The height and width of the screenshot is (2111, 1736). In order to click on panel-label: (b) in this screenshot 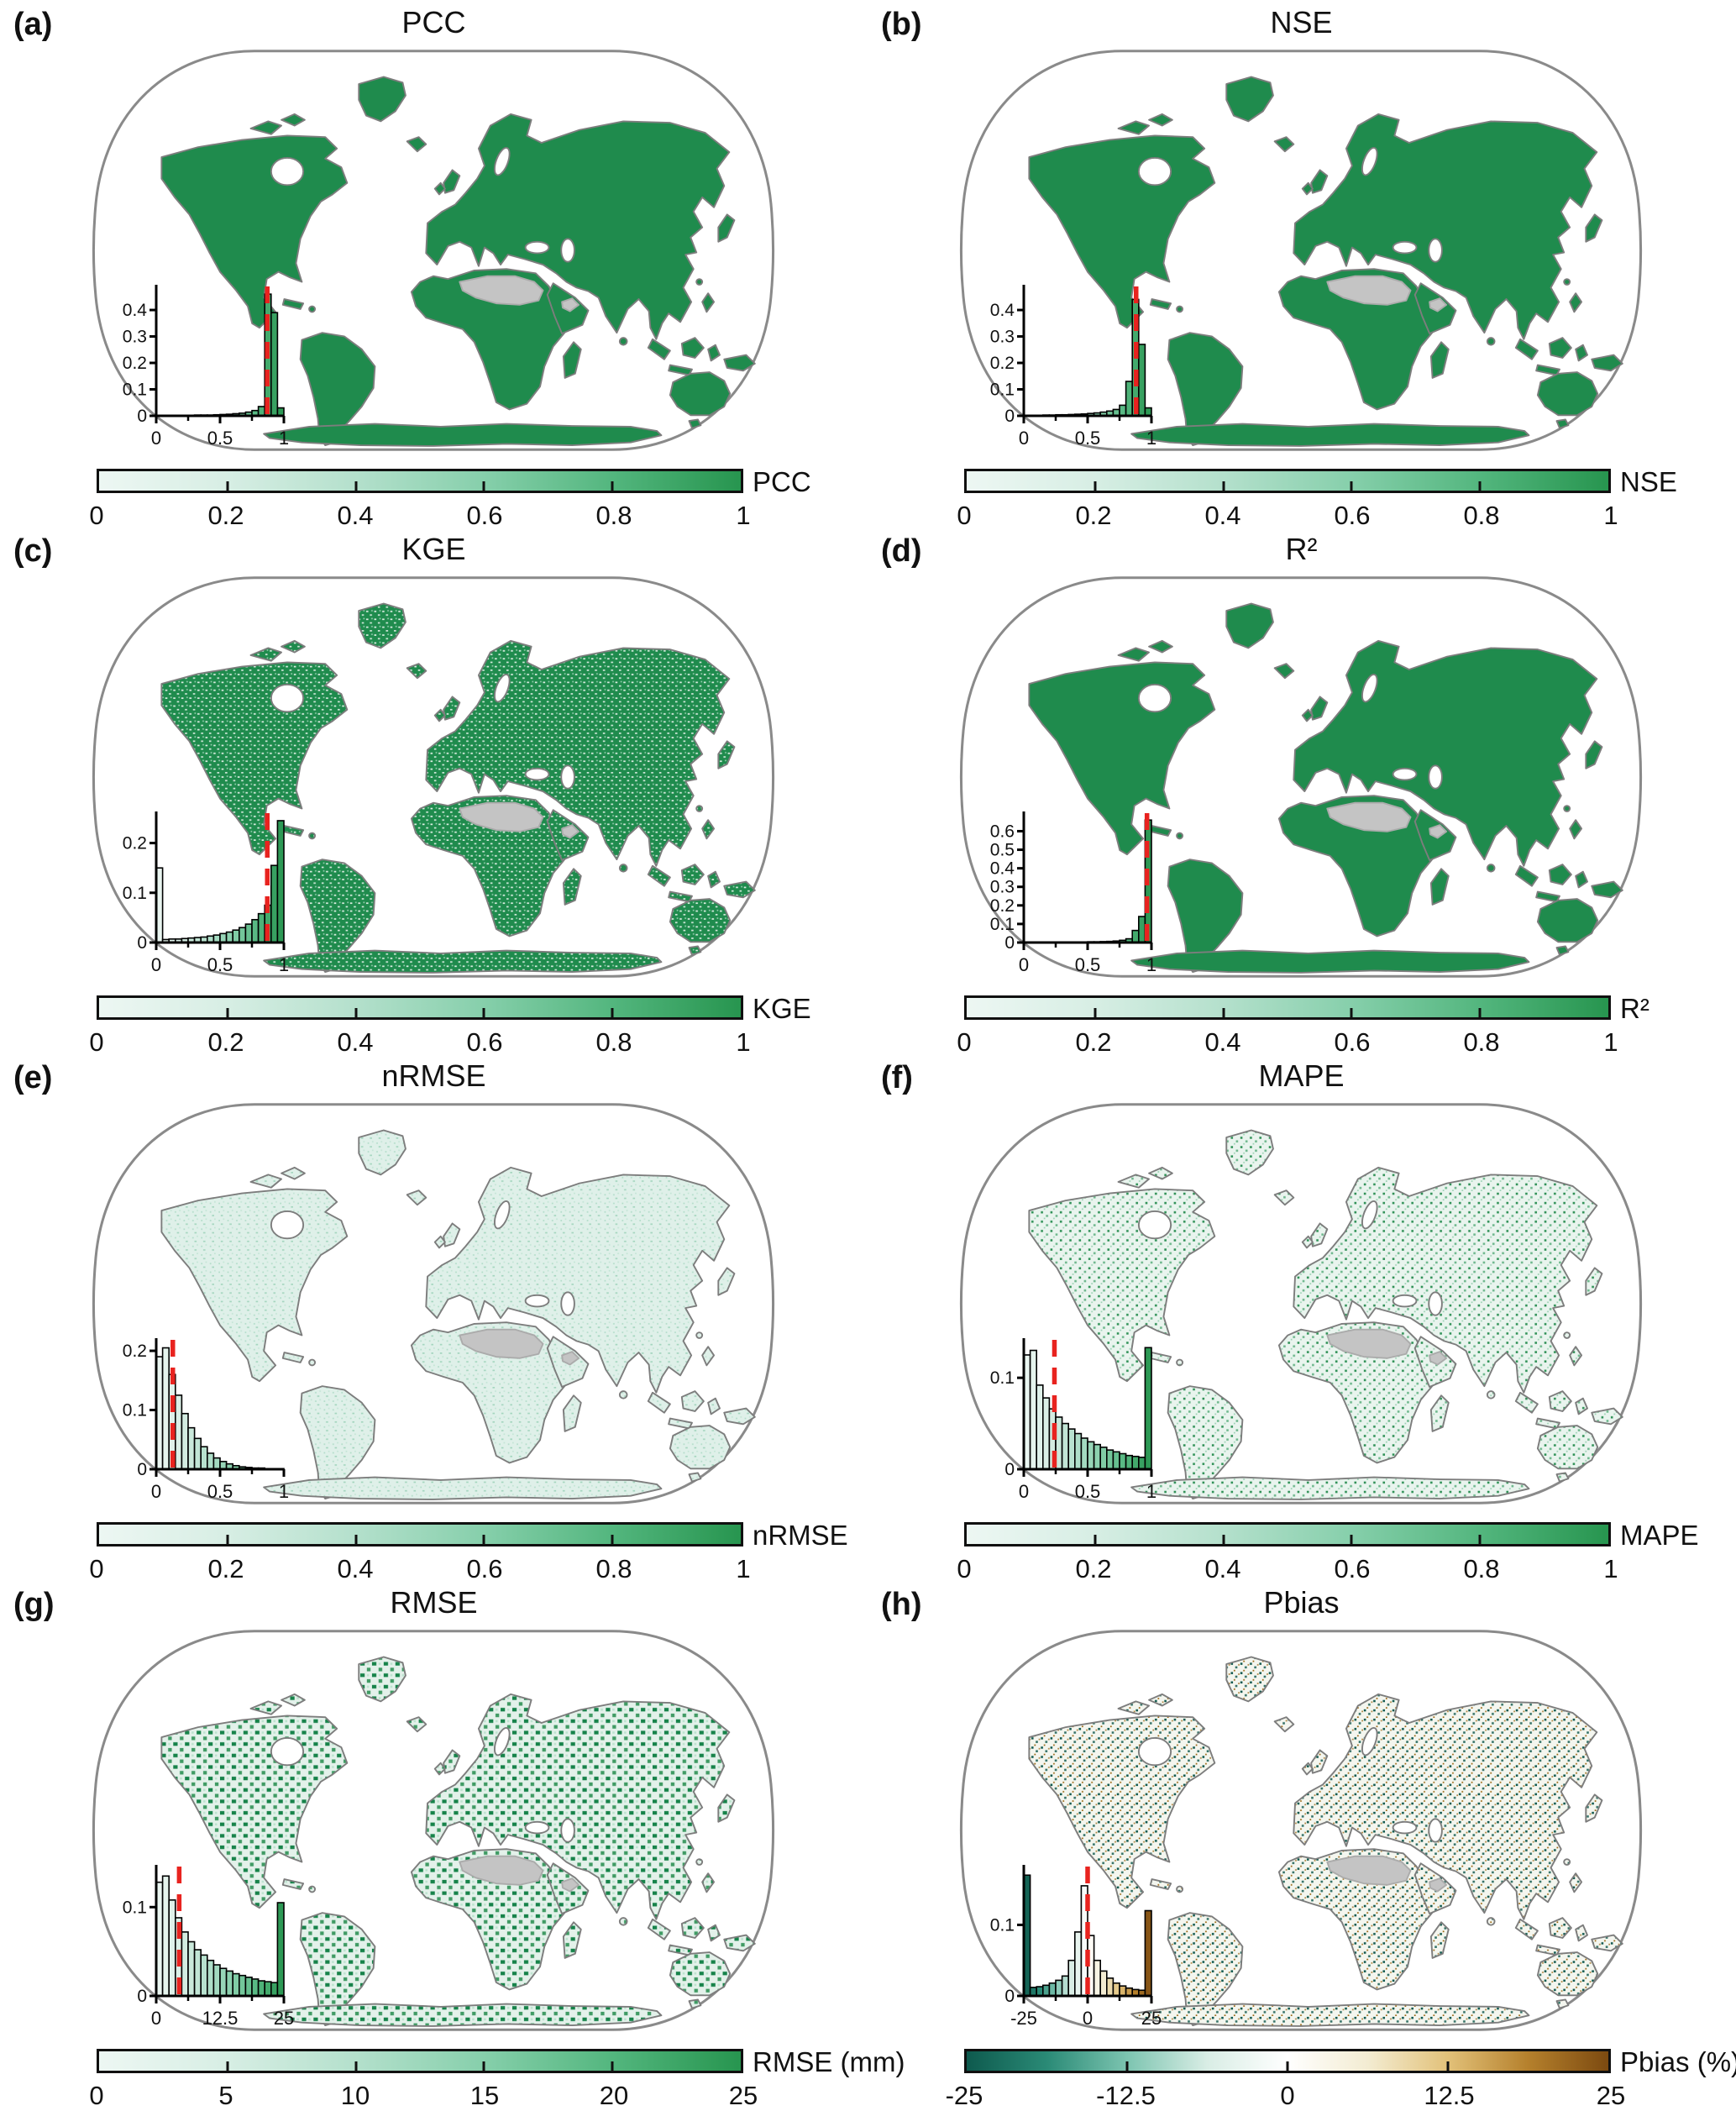, I will do `click(901, 25)`.